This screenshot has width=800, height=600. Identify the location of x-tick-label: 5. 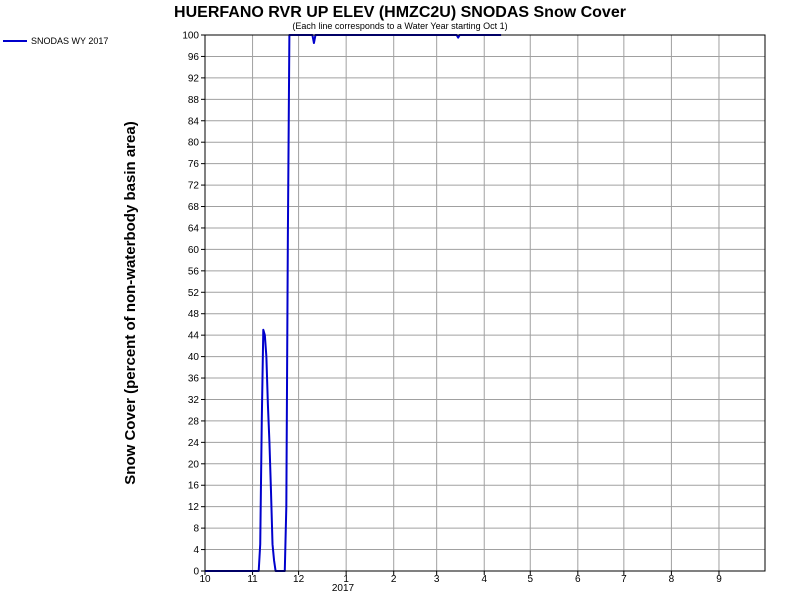
(530, 579).